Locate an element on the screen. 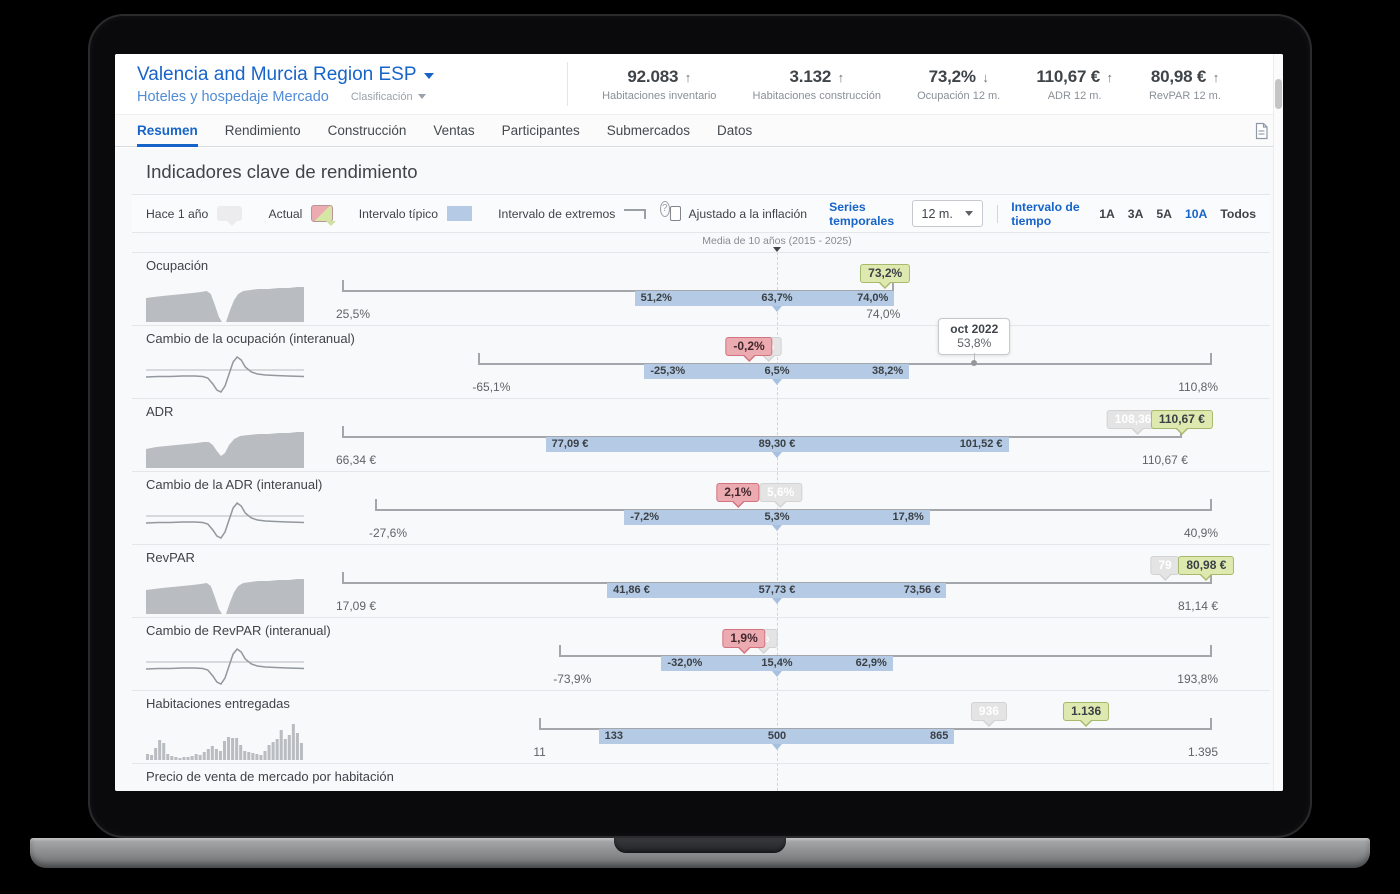 This screenshot has height=894, width=1400. scrollbar-thumb is located at coordinates (1278, 94).